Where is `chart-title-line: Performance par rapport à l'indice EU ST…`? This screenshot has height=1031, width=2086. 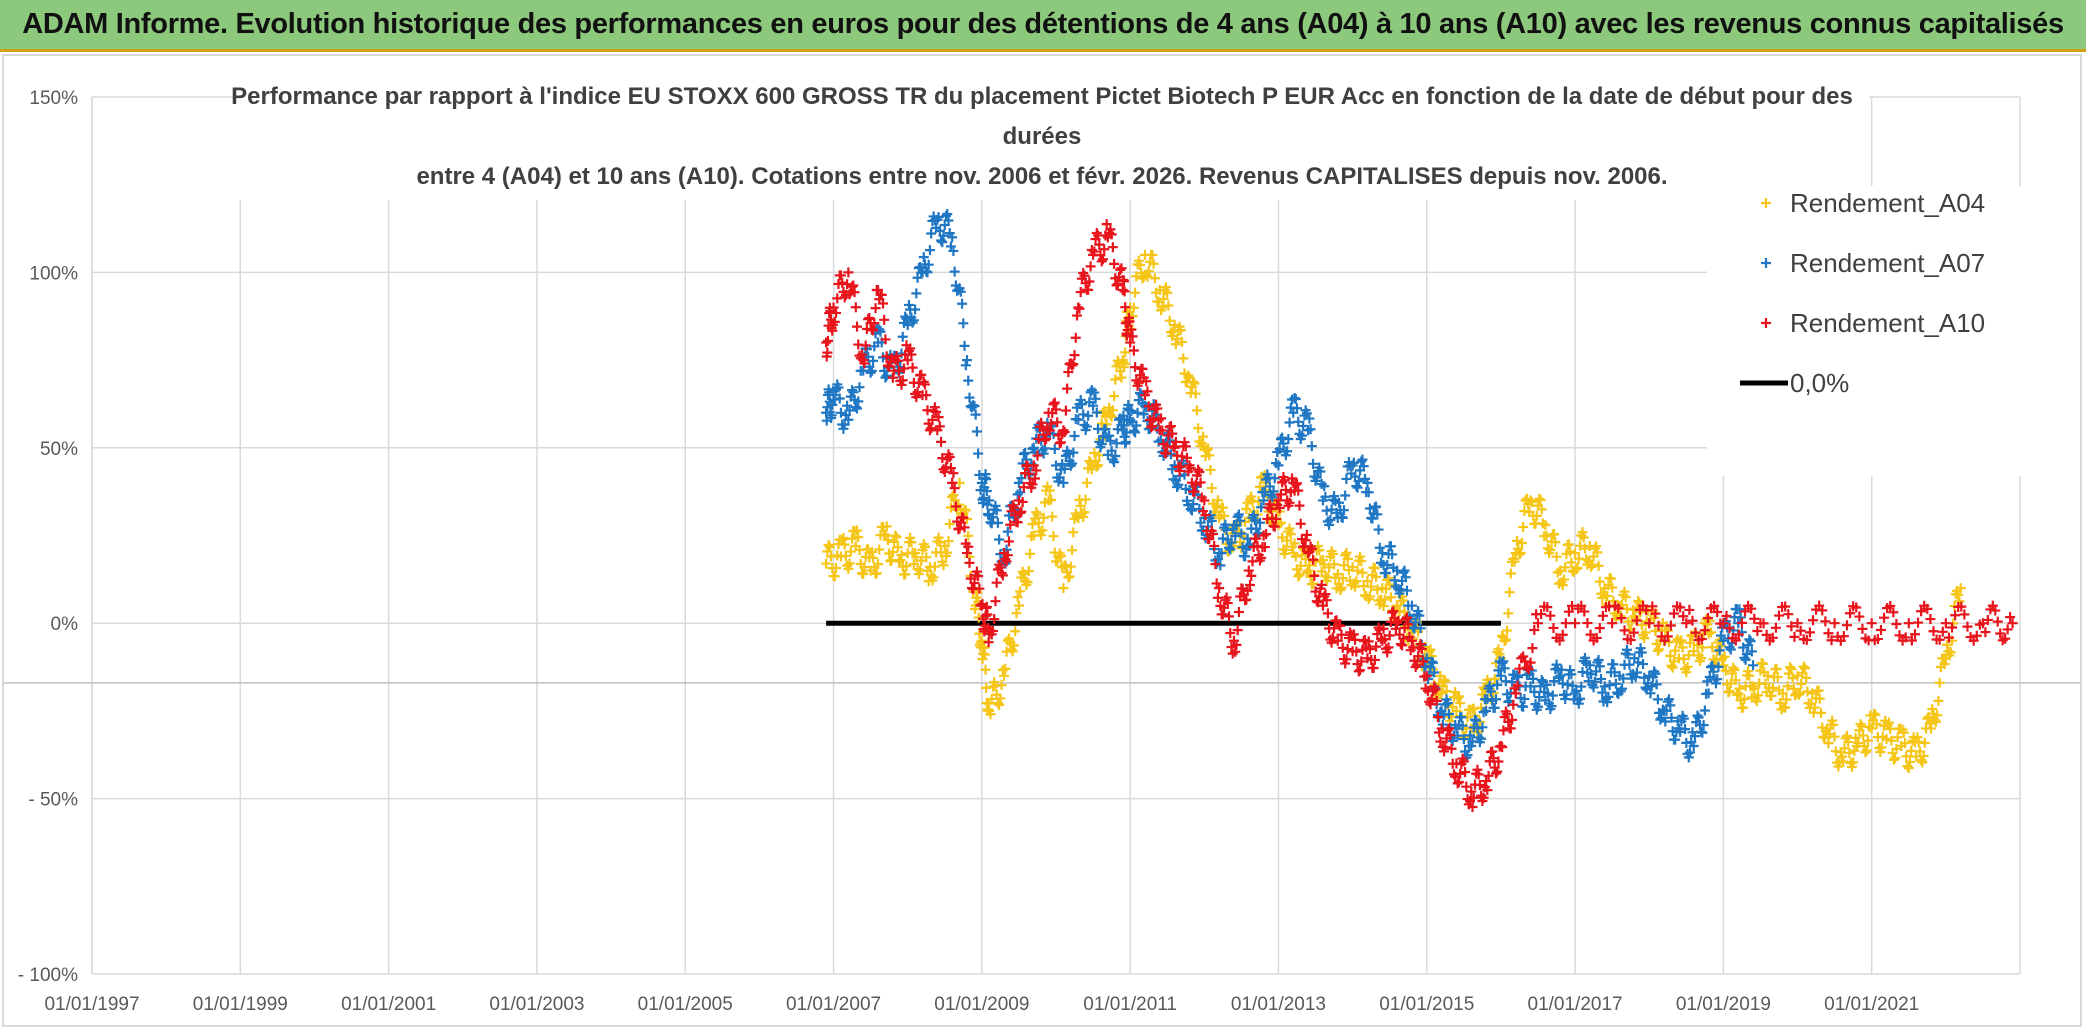
chart-title-line: Performance par rapport à l'indice EU ST… is located at coordinates (1042, 96).